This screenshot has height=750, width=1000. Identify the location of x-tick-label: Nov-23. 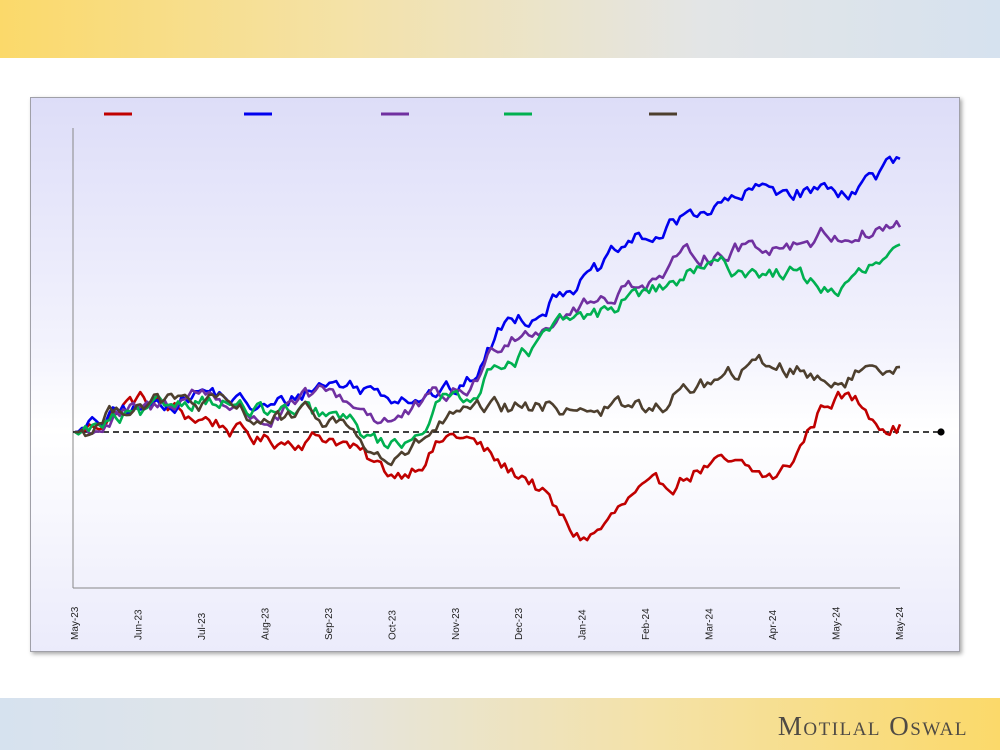
(456, 623).